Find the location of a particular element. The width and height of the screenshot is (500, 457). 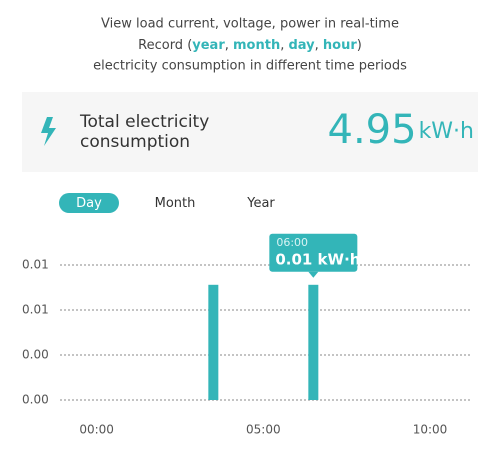

header-line: Record (year, month, day, hour) is located at coordinates (250, 45).